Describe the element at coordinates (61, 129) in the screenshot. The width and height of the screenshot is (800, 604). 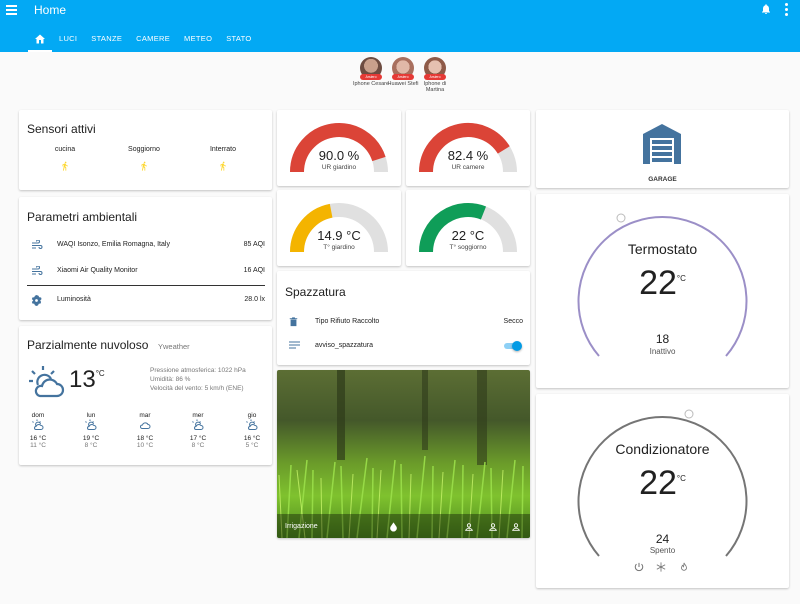
I see `card-title: Sensori attivi` at that location.